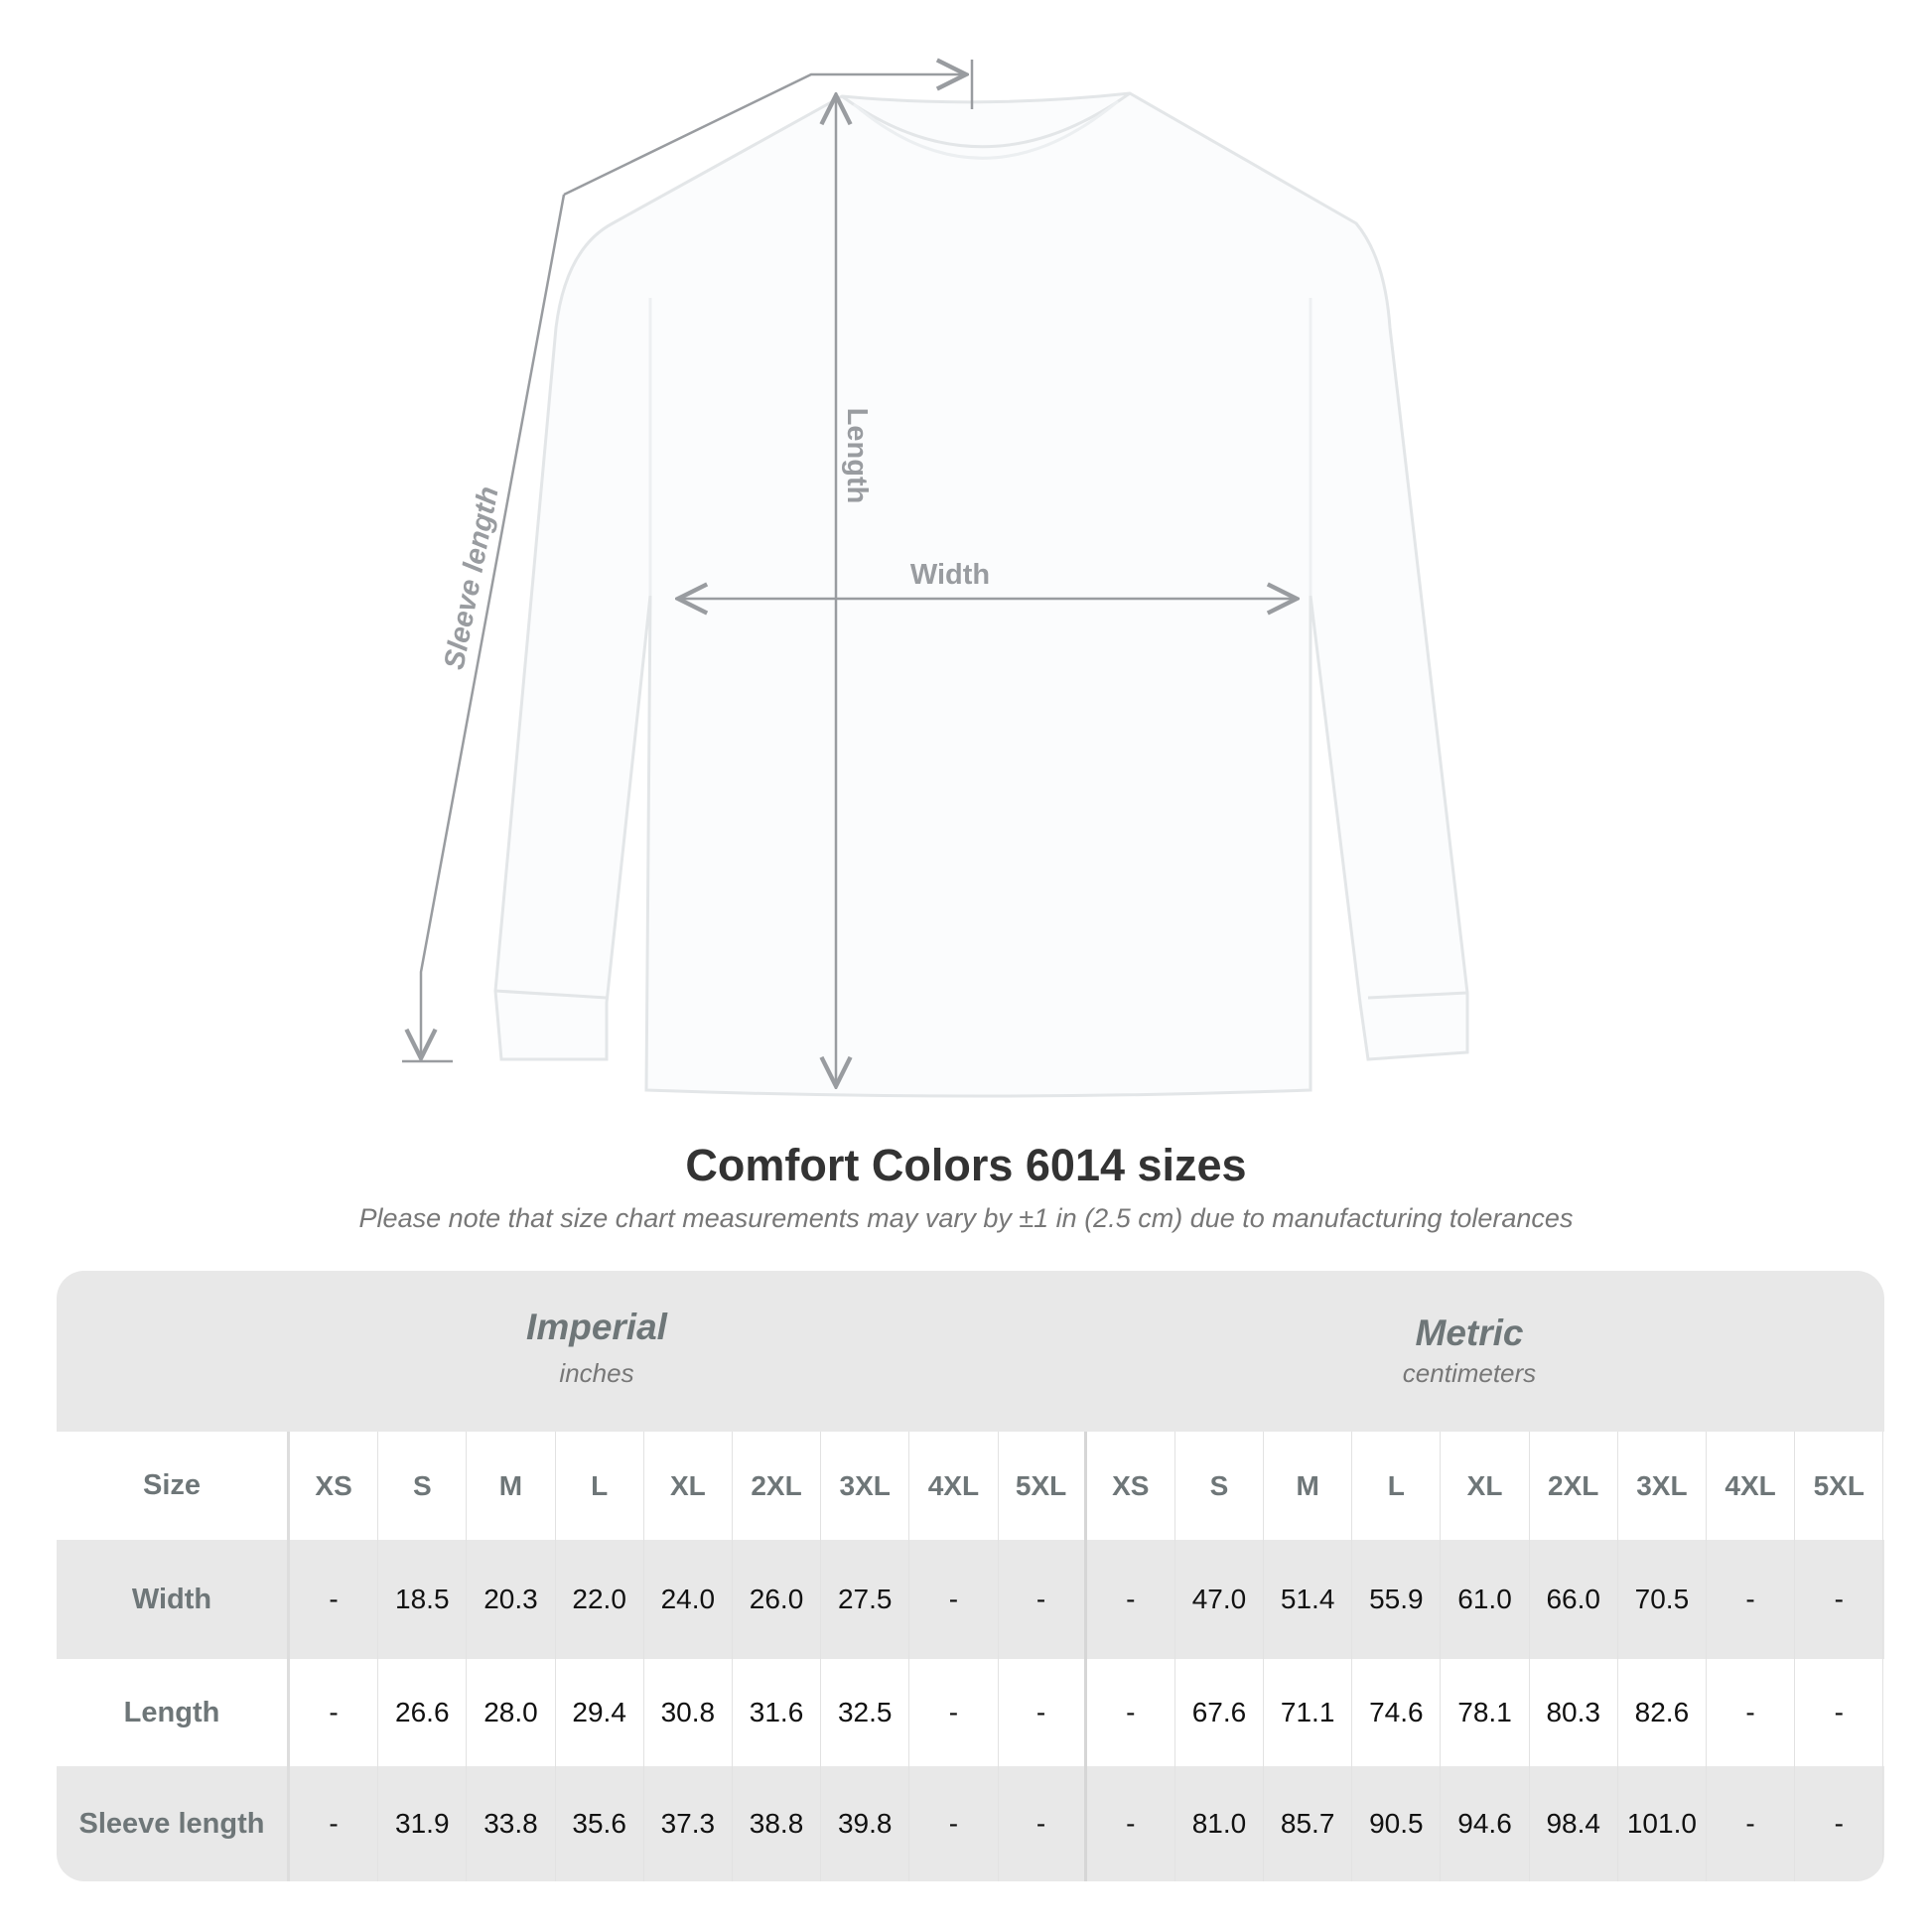 This screenshot has height=1932, width=1932. What do you see at coordinates (1308, 1823) in the screenshot?
I see `metric-value-cell: 85.7` at bounding box center [1308, 1823].